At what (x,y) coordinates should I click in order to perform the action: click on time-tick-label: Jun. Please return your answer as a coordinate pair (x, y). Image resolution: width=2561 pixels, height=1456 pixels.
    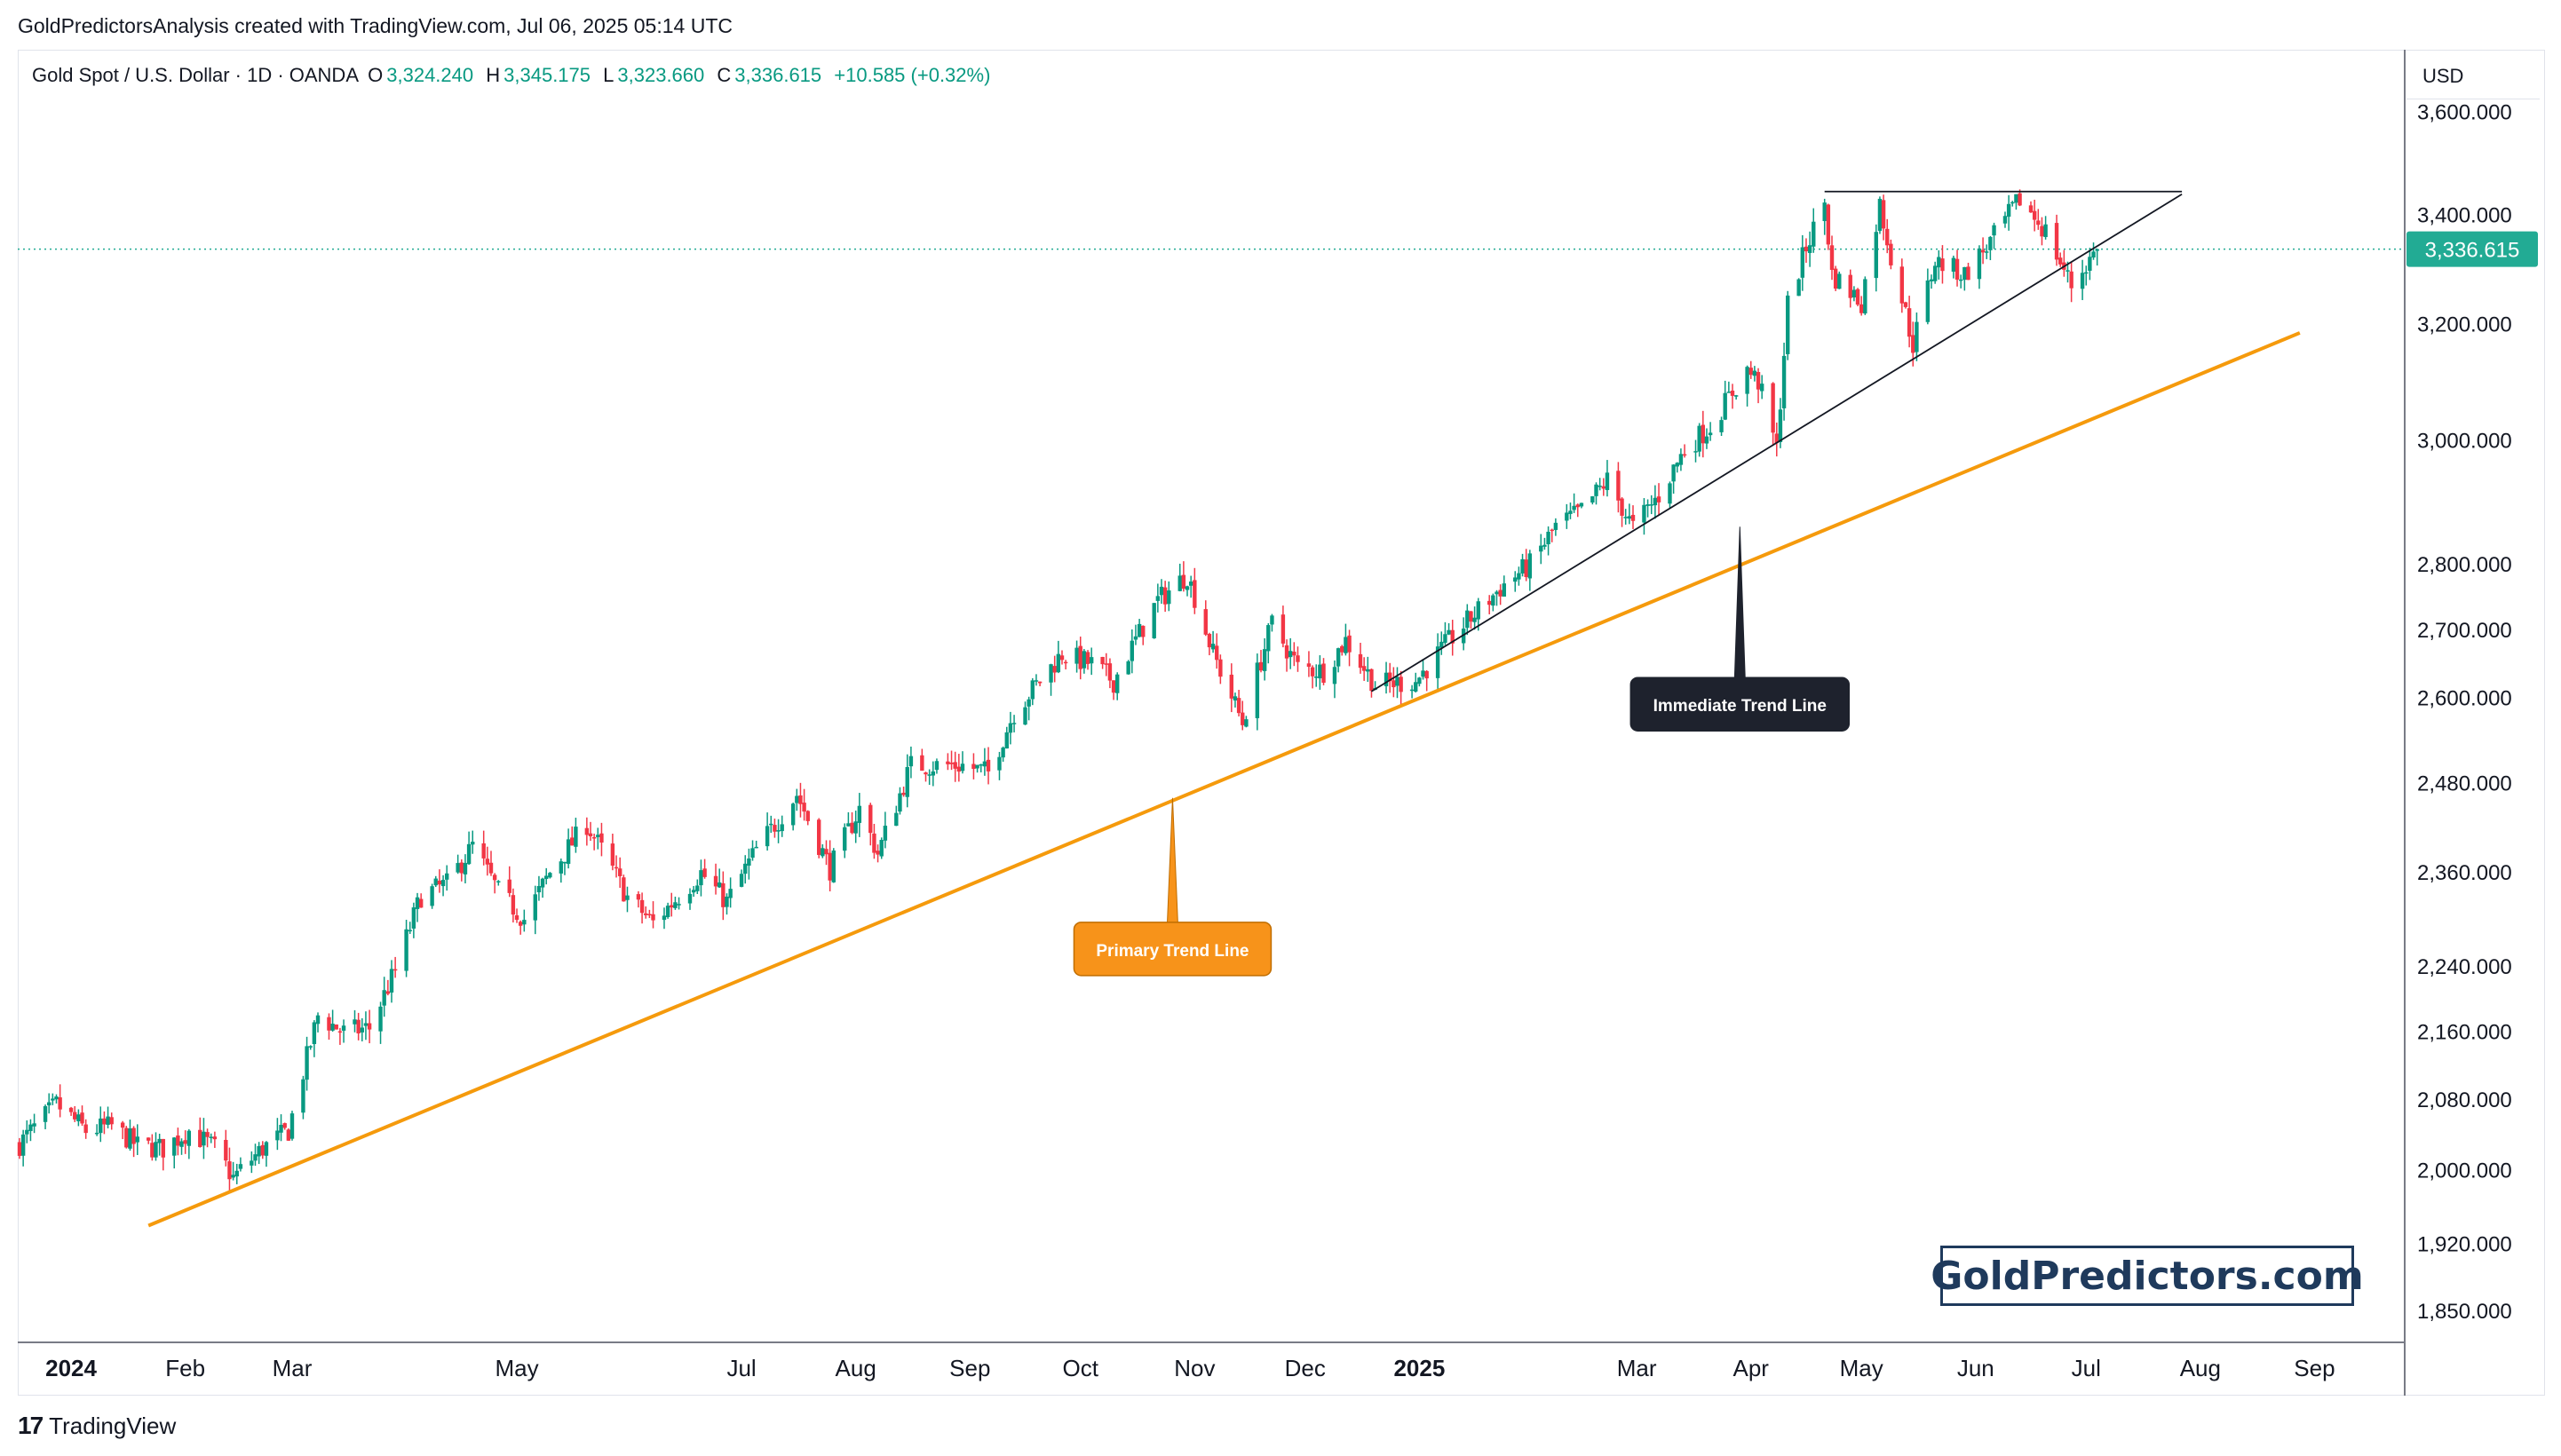
    Looking at the image, I should click on (1976, 1368).